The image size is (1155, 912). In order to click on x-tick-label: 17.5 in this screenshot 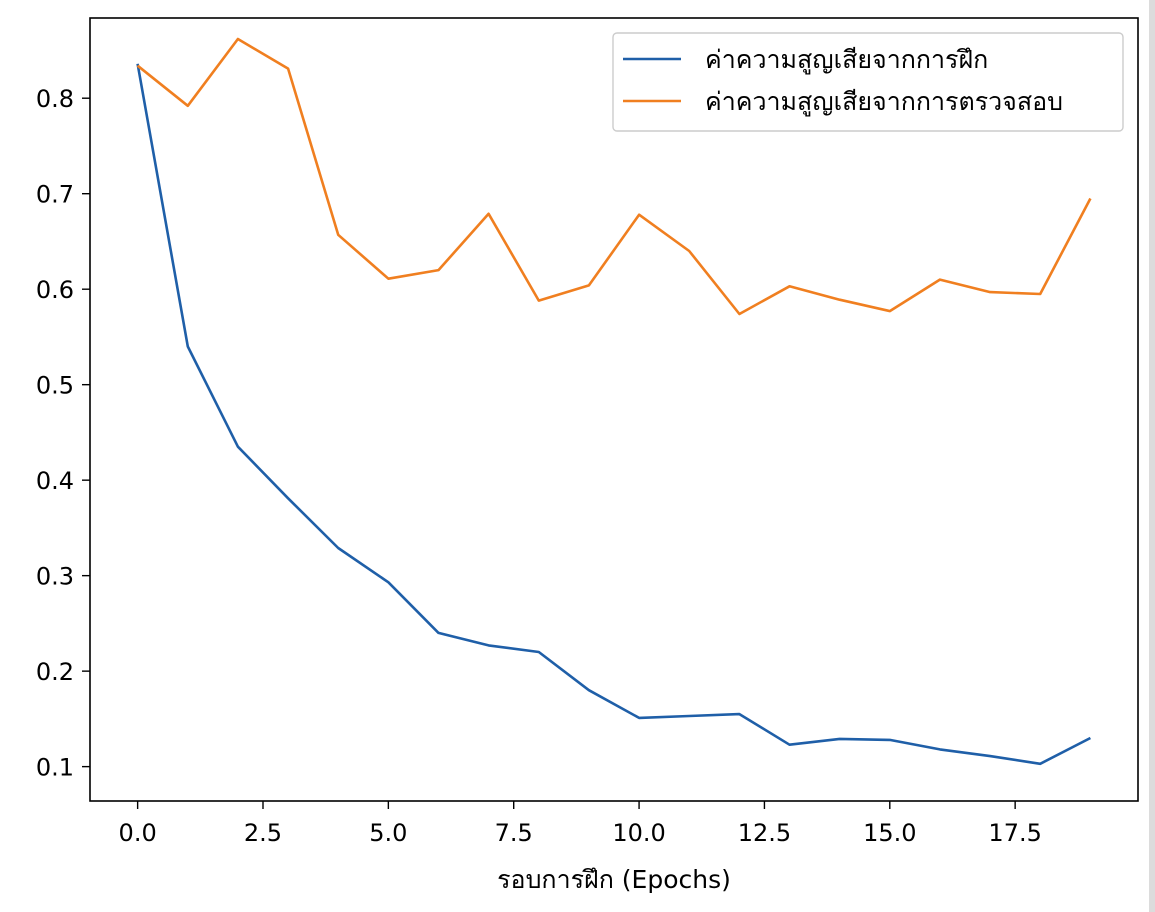, I will do `click(1014, 833)`.